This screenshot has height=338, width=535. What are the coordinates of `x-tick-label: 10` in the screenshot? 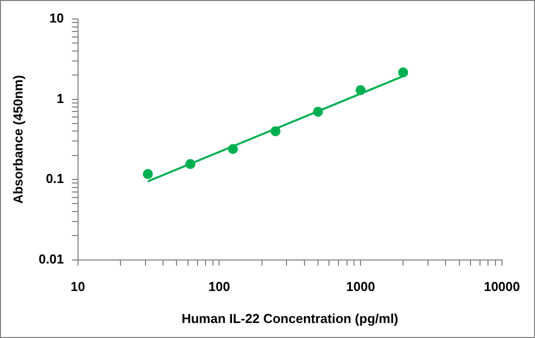 It's located at (78, 286).